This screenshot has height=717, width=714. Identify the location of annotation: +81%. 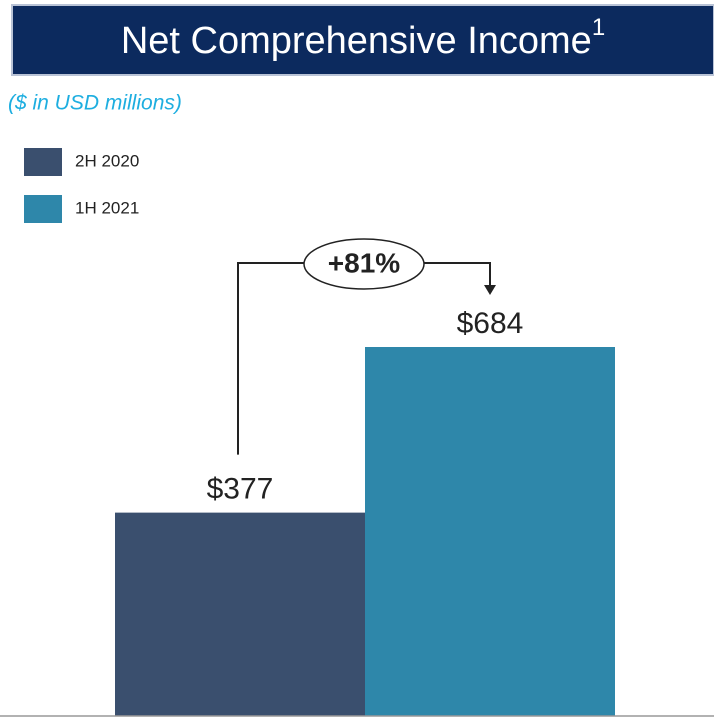
(364, 262).